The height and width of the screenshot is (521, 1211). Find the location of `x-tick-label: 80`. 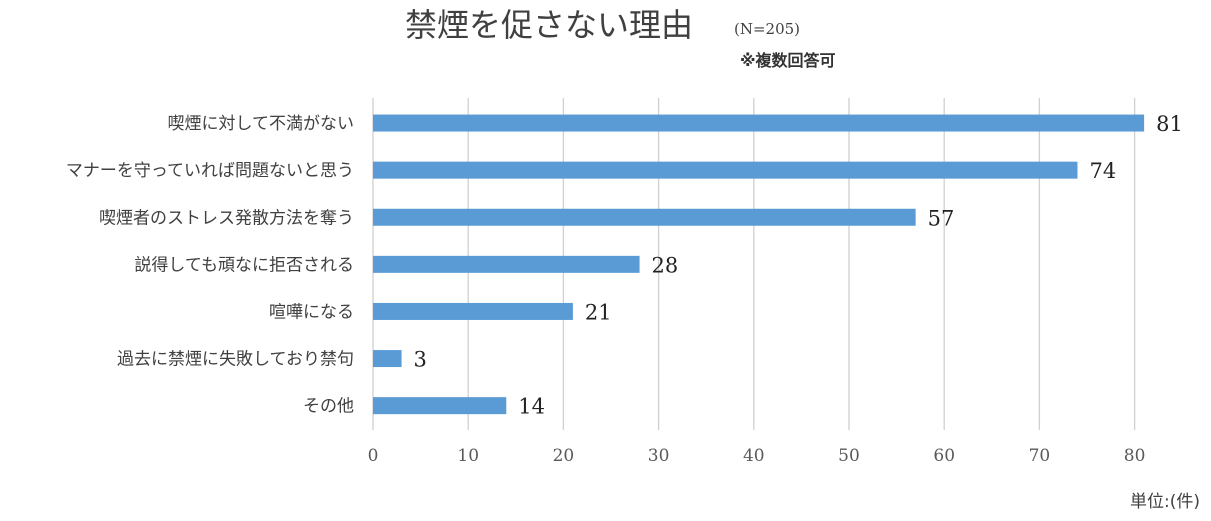

x-tick-label: 80 is located at coordinates (1135, 456).